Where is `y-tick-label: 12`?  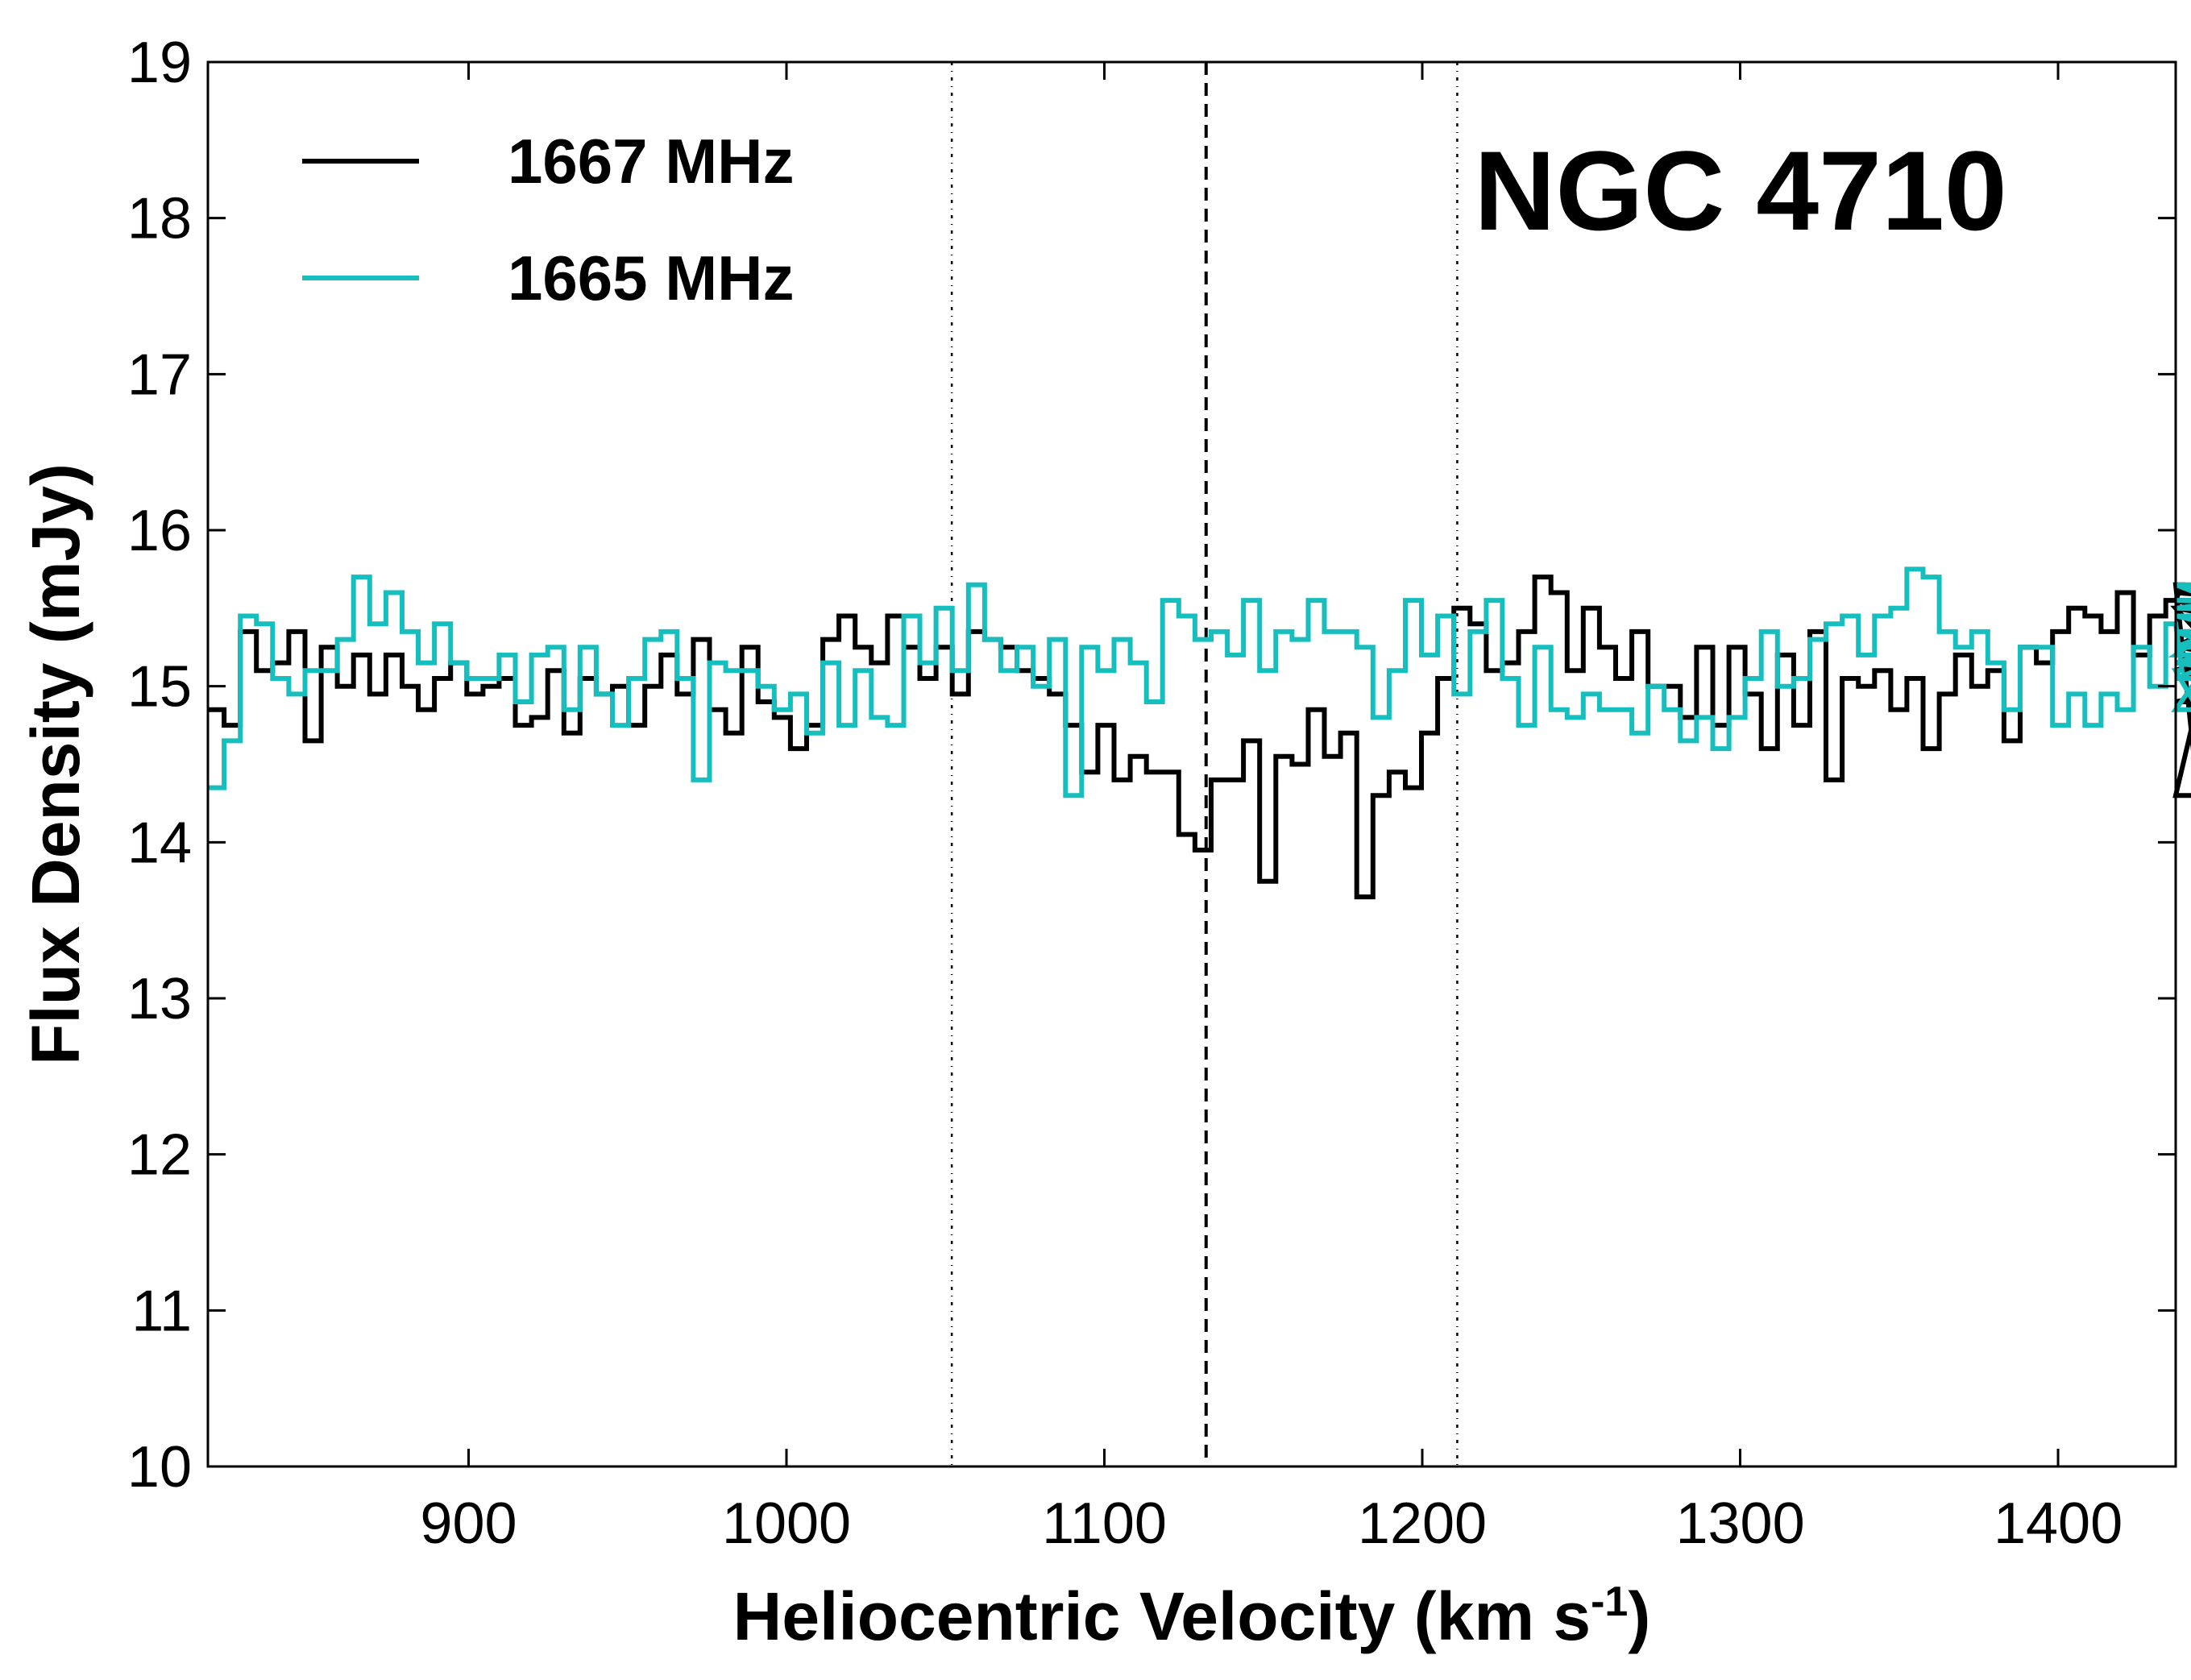
y-tick-label: 12 is located at coordinates (159, 1155).